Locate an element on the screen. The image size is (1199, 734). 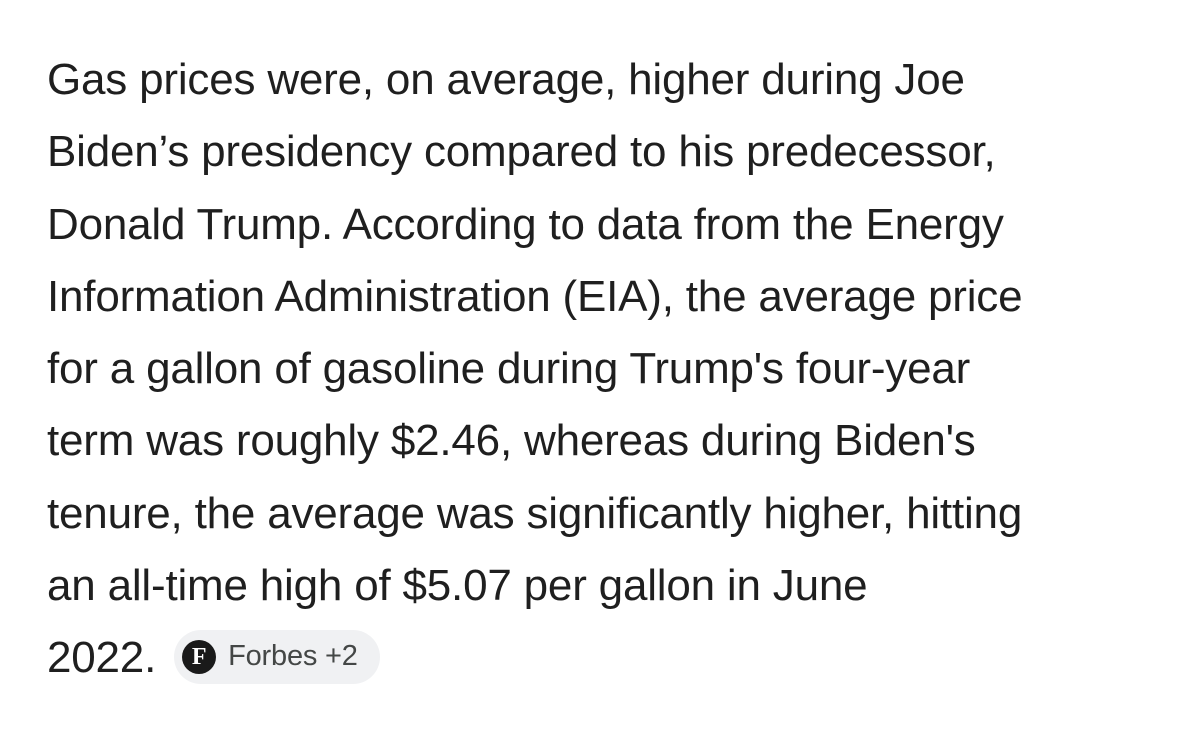
source-chip-button: F Forbes +2 is located at coordinates (277, 656).